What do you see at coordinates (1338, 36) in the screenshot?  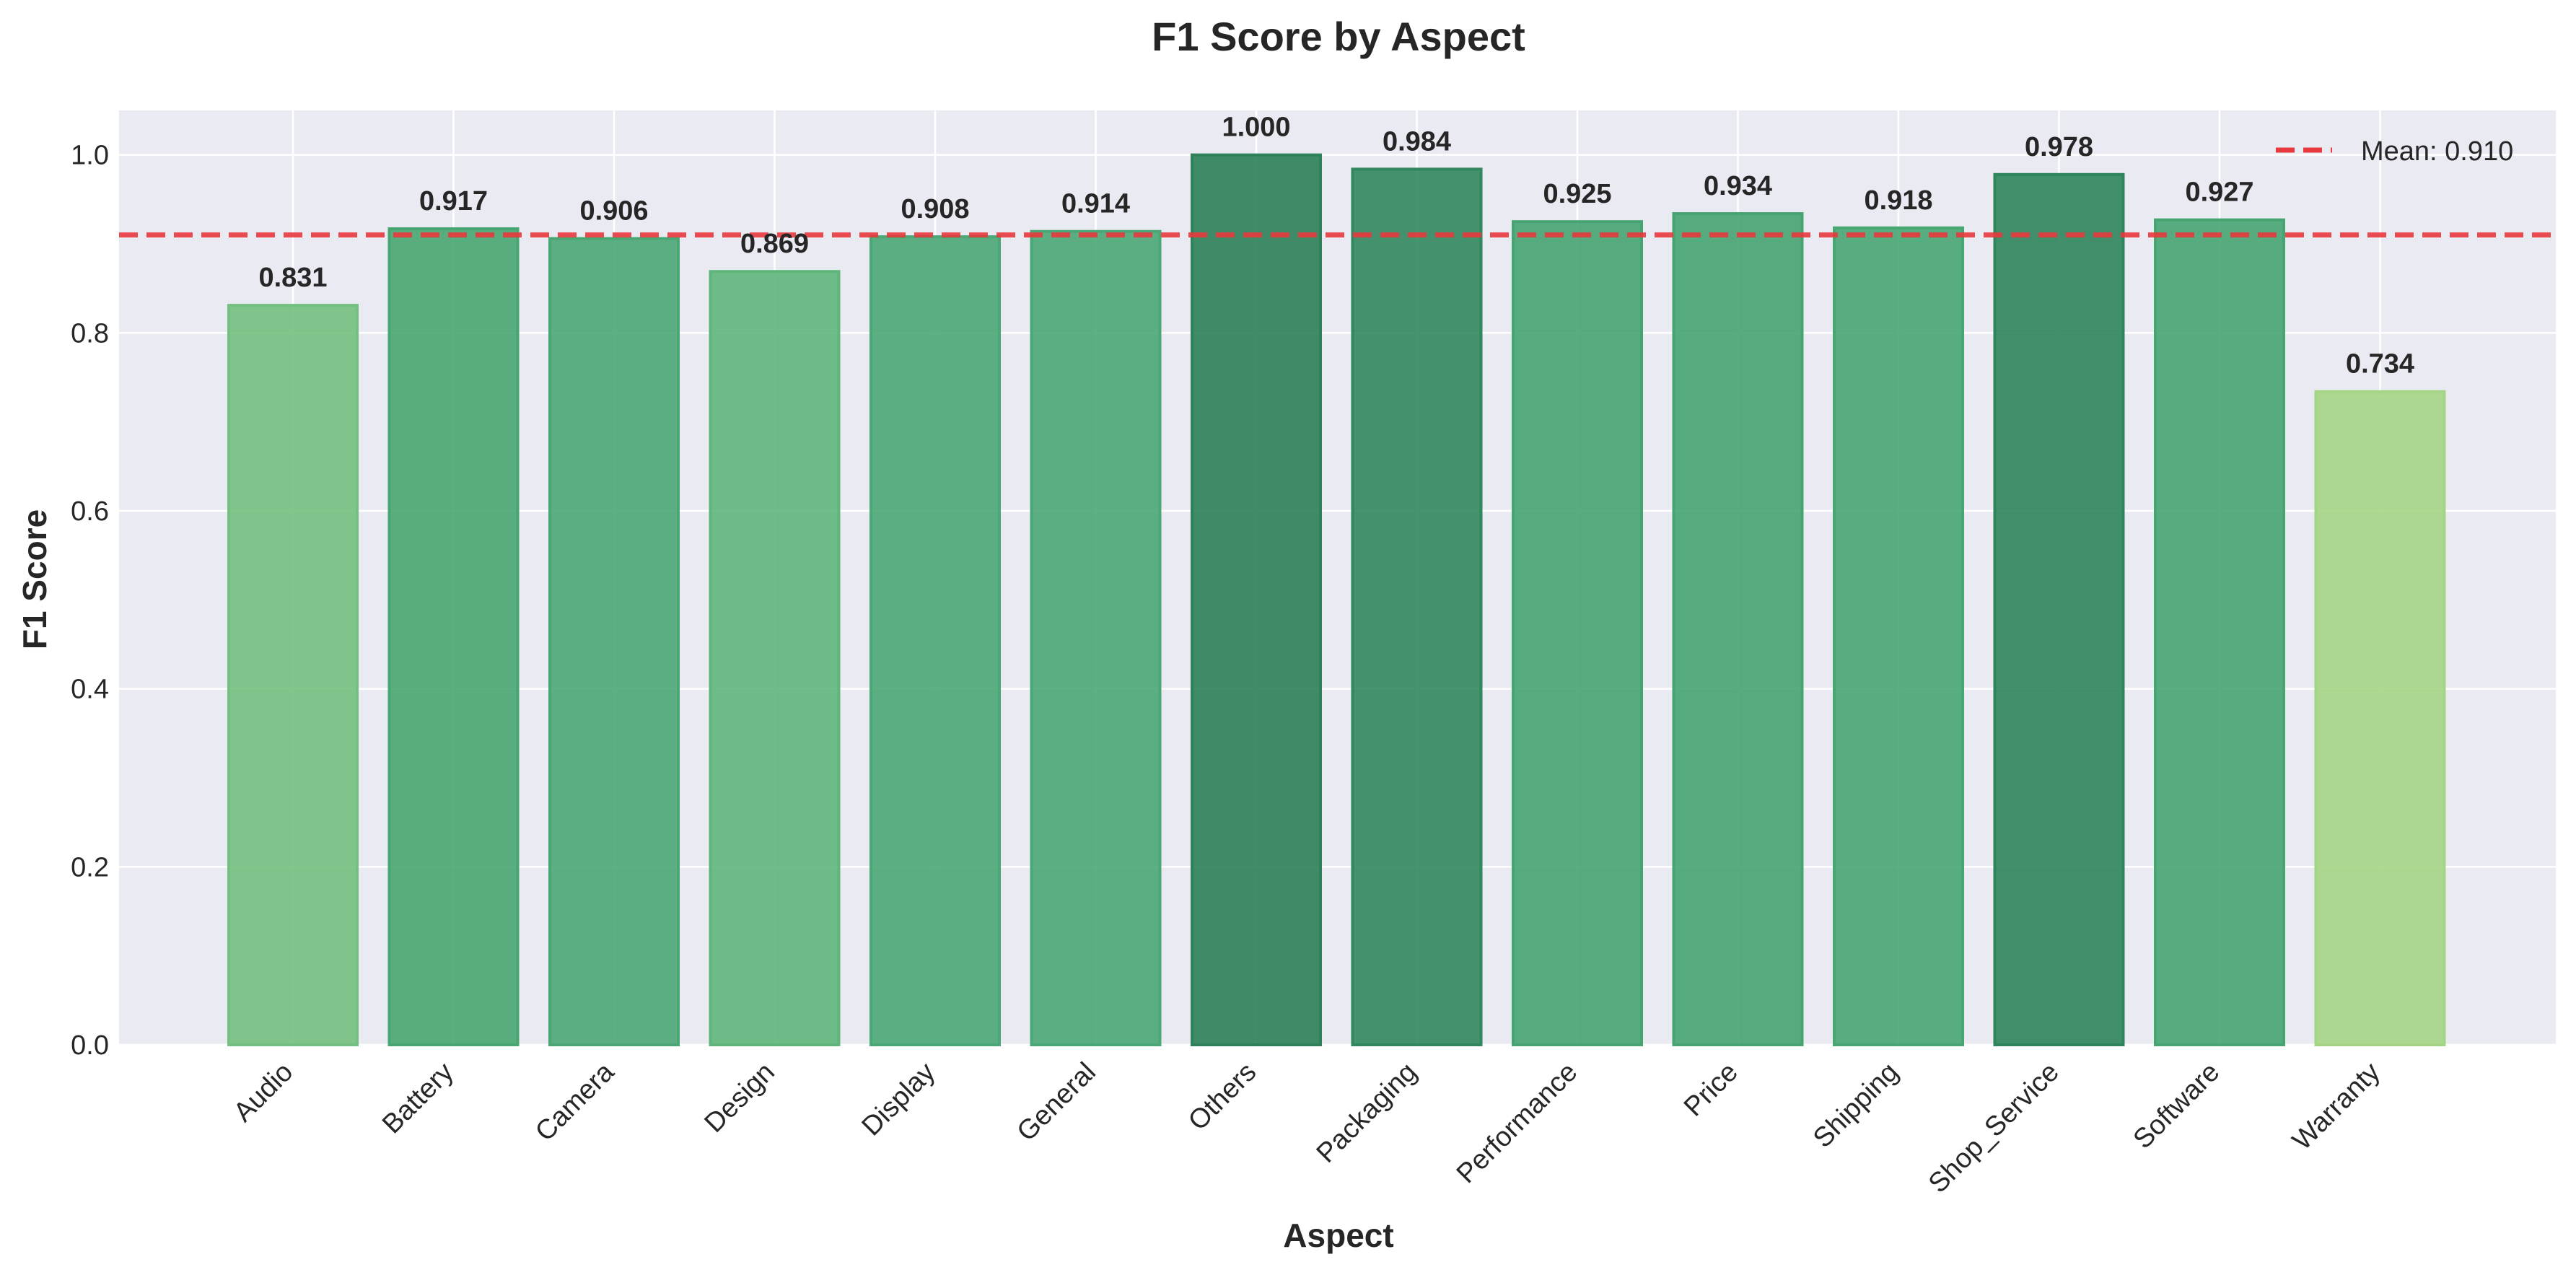 I see `chart-title: F1 Score by Aspect` at bounding box center [1338, 36].